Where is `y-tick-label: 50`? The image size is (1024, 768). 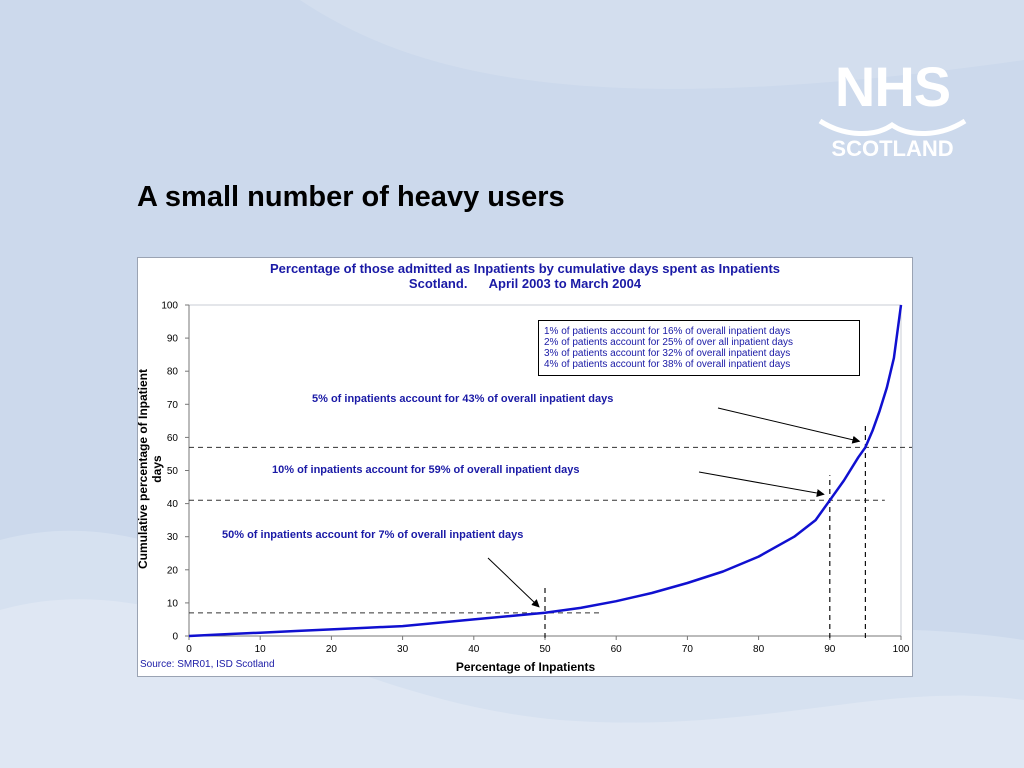 y-tick-label: 50 is located at coordinates (173, 471).